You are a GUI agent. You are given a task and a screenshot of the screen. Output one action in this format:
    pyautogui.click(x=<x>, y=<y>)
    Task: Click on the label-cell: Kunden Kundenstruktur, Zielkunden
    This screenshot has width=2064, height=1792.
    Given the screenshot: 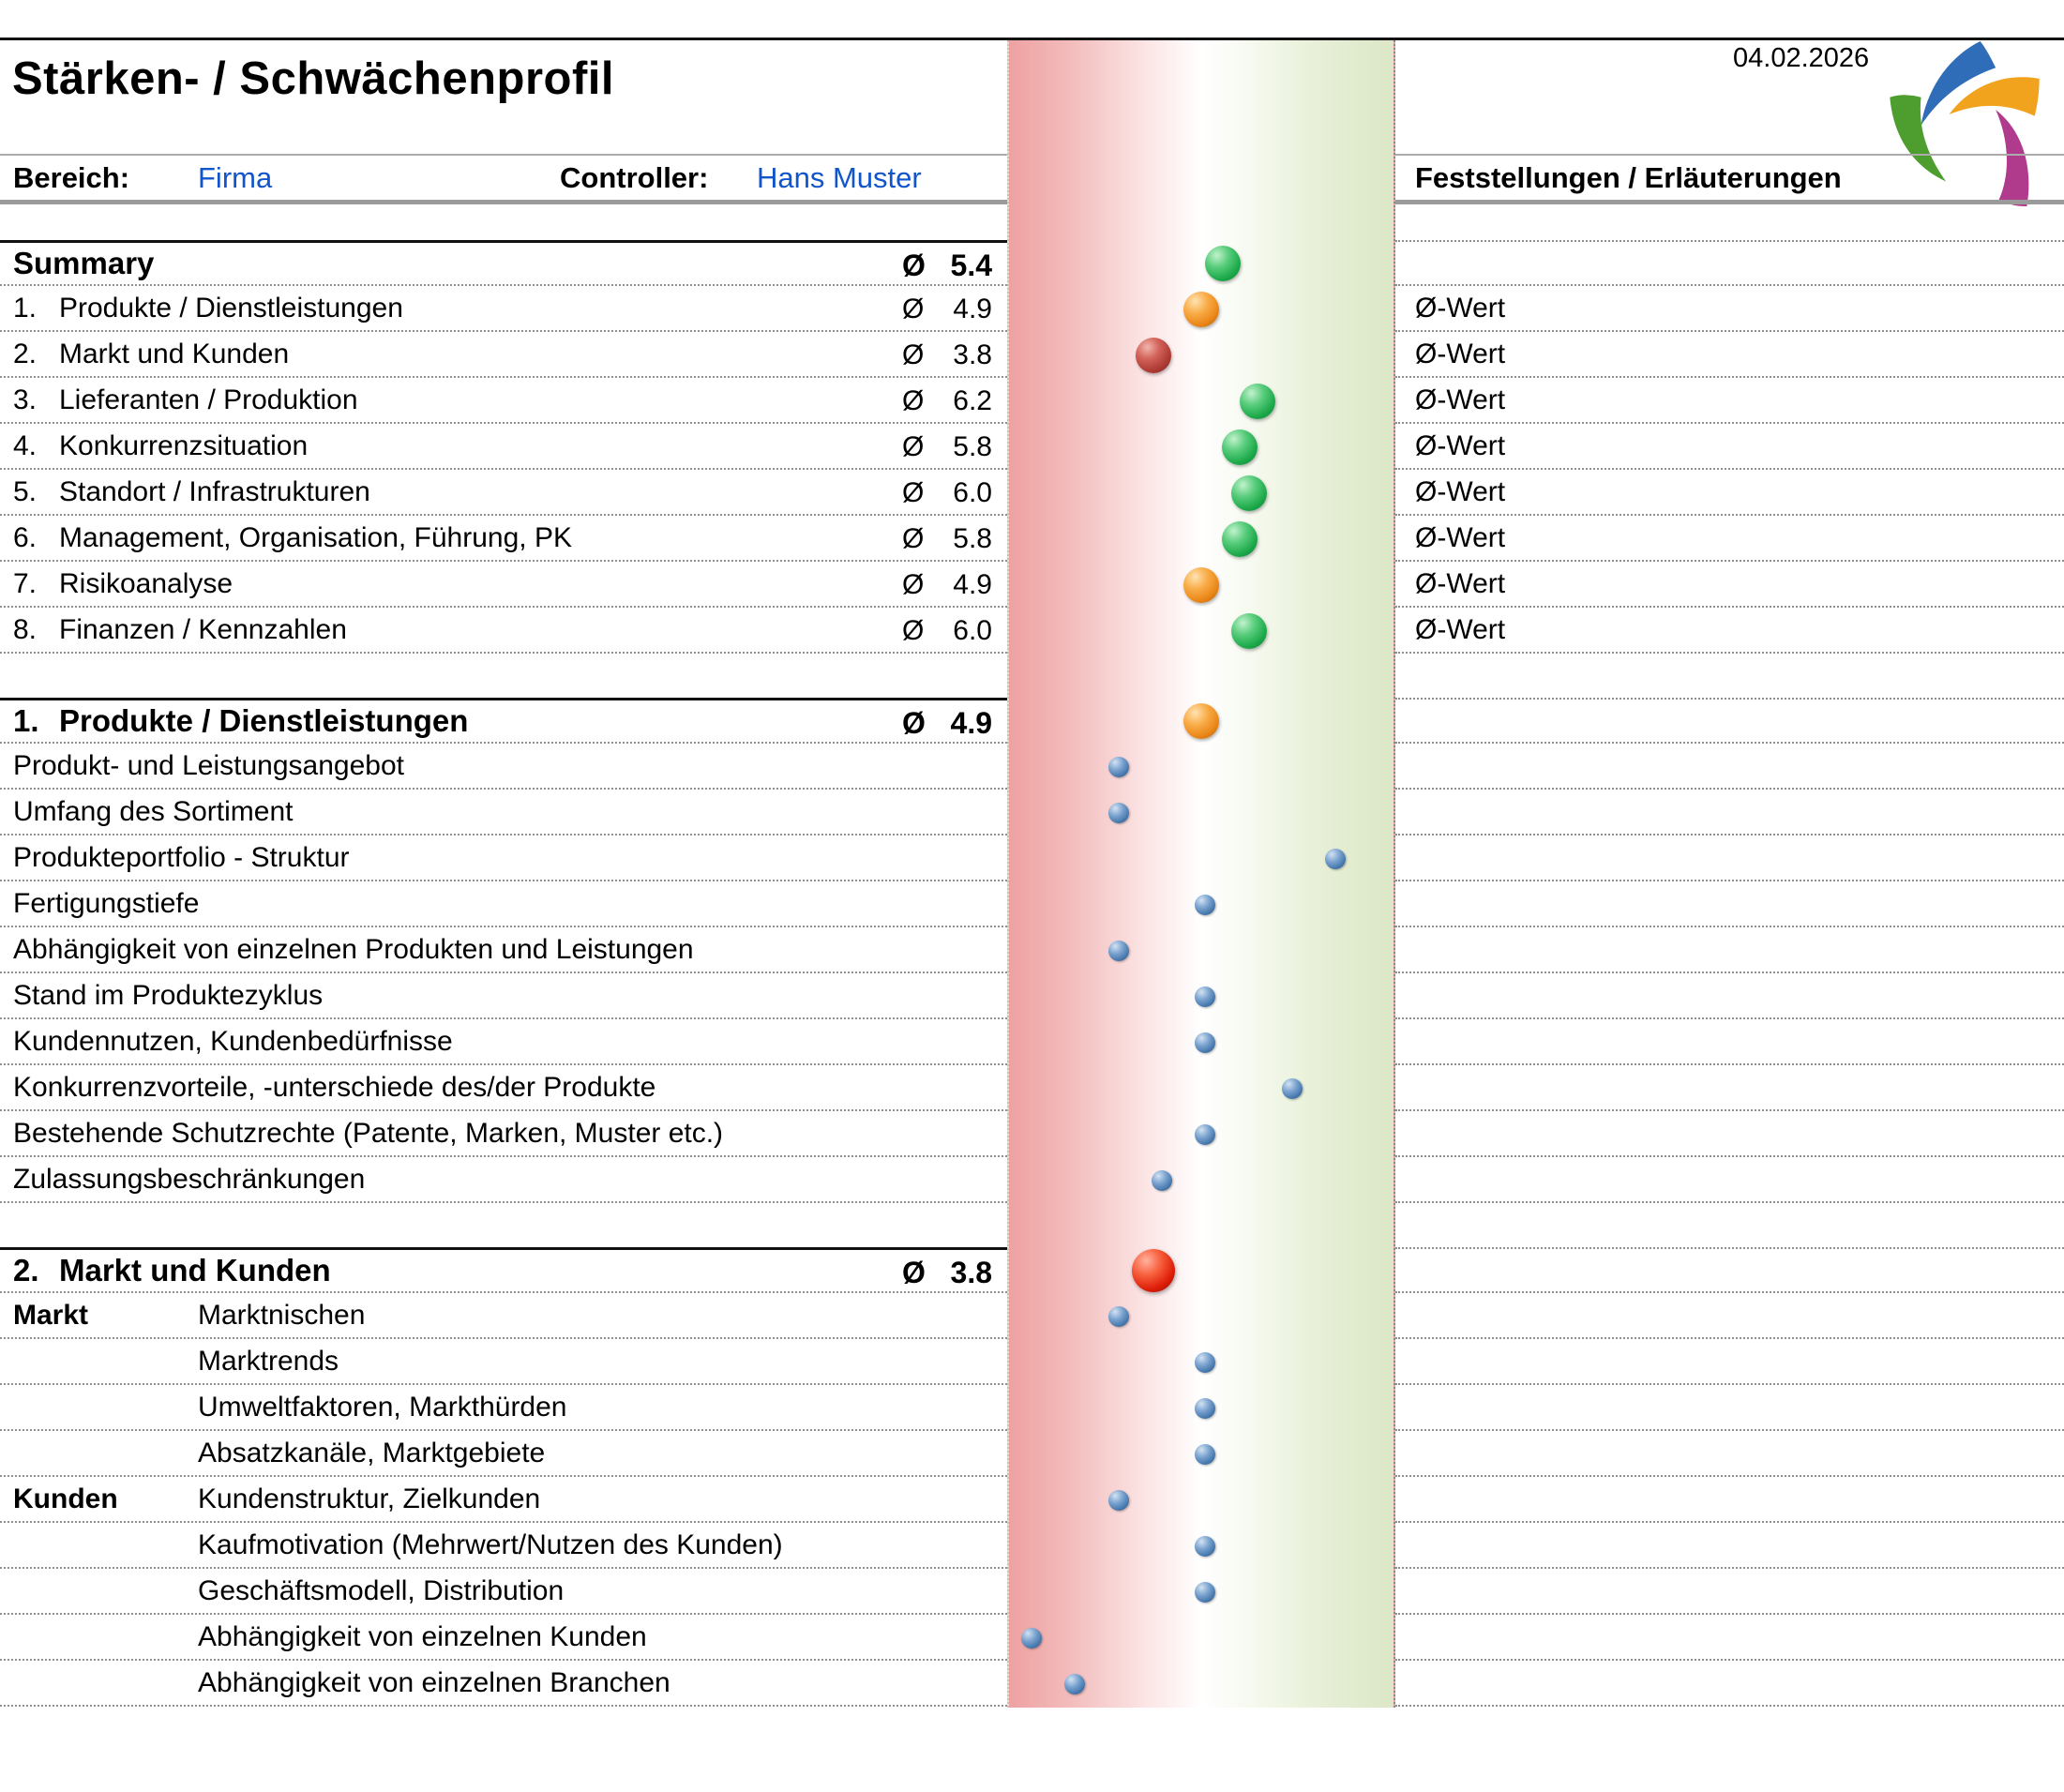 What is the action you would take?
    pyautogui.click(x=503, y=1500)
    